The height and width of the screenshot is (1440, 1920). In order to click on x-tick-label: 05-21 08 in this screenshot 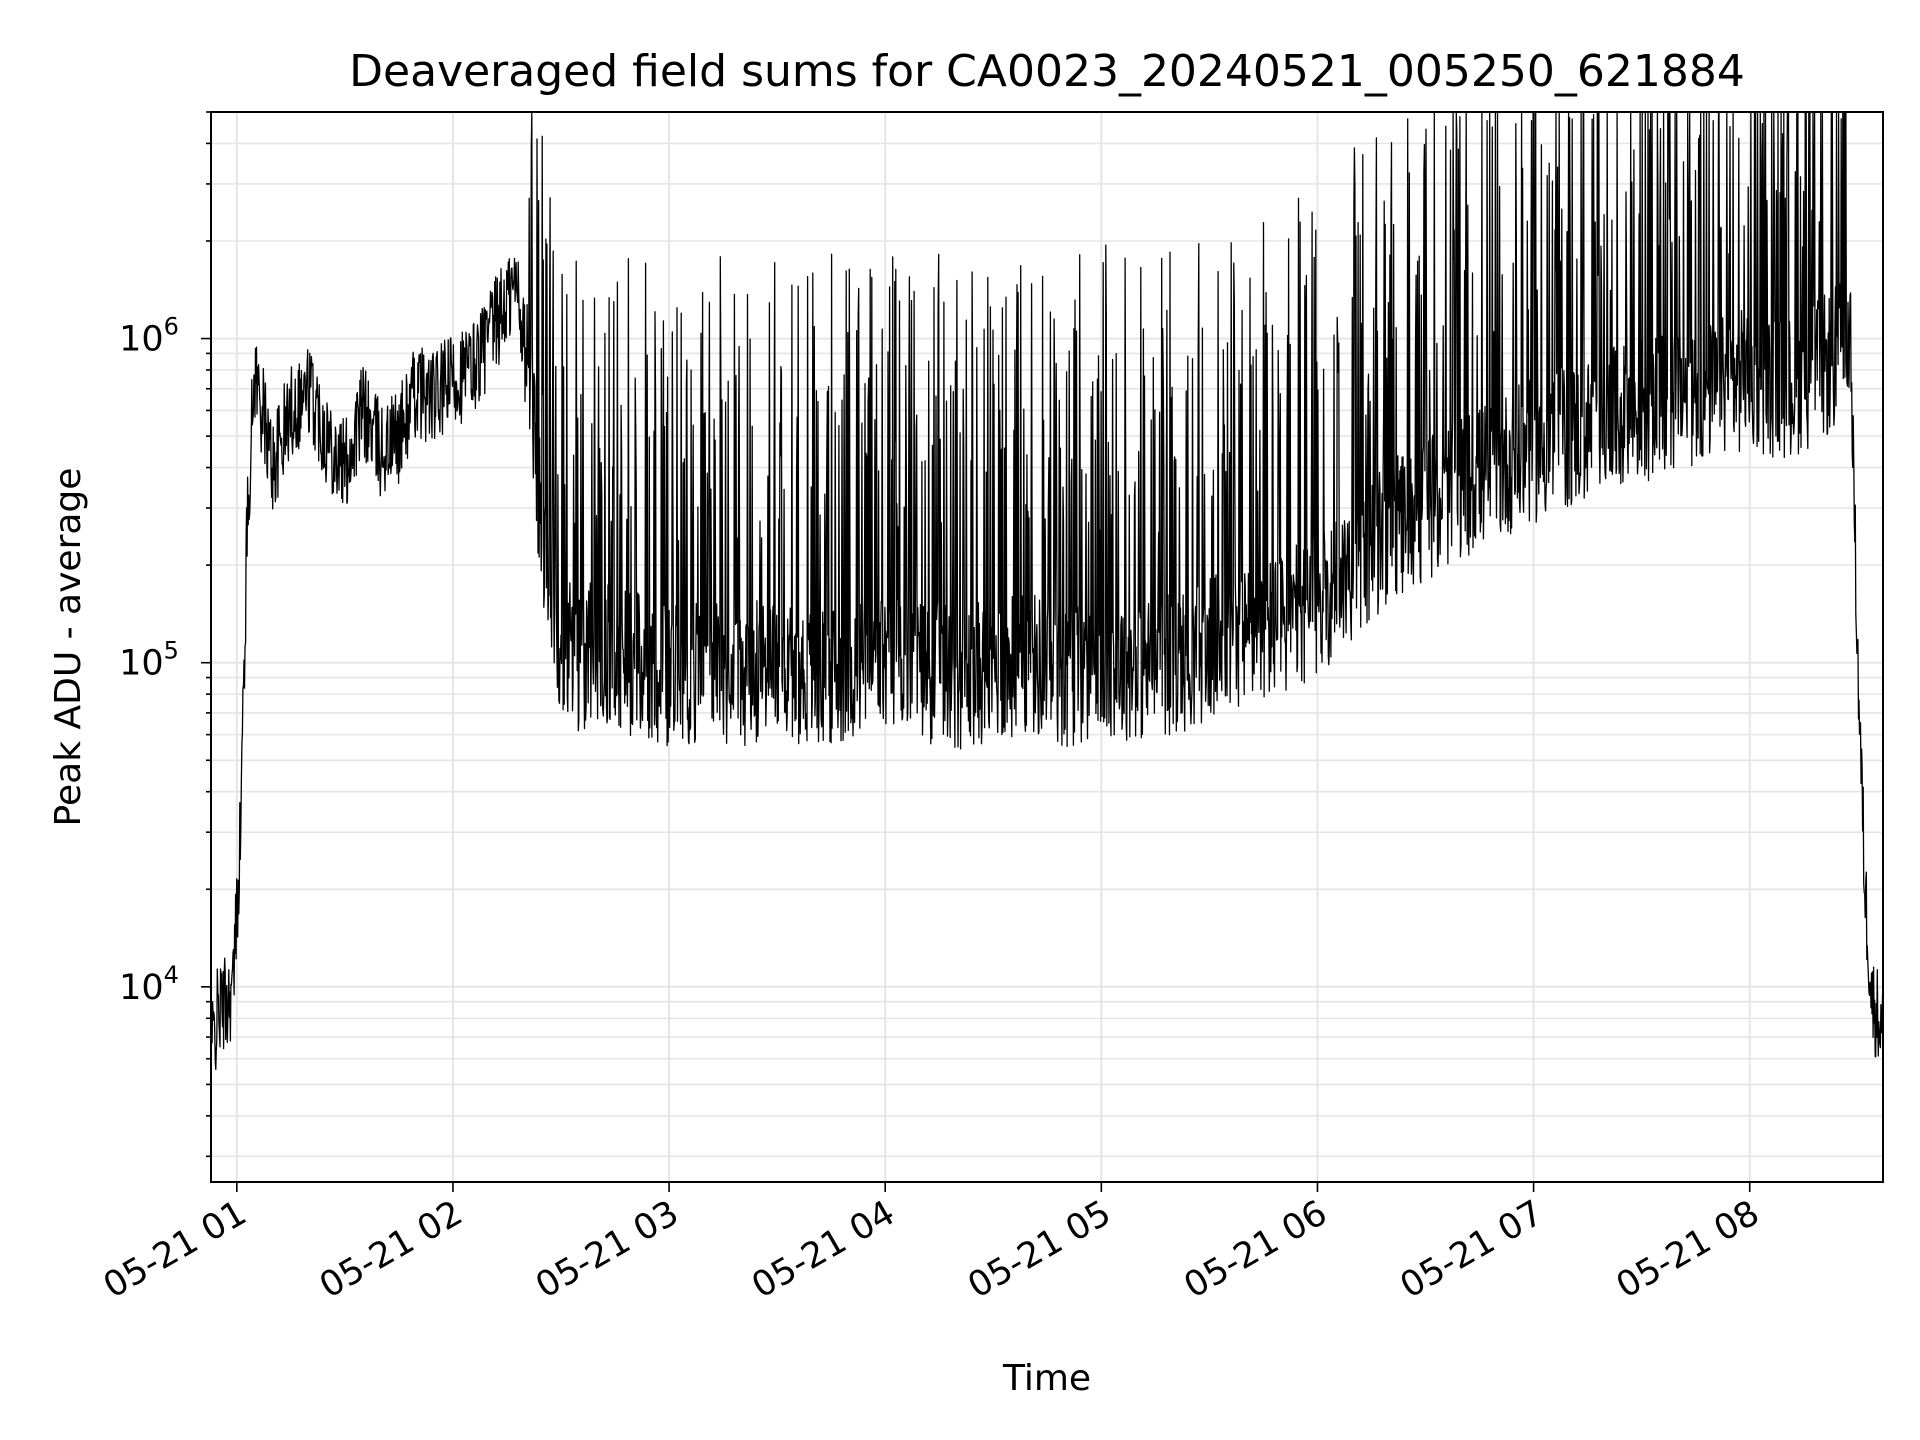, I will do `click(1688, 1249)`.